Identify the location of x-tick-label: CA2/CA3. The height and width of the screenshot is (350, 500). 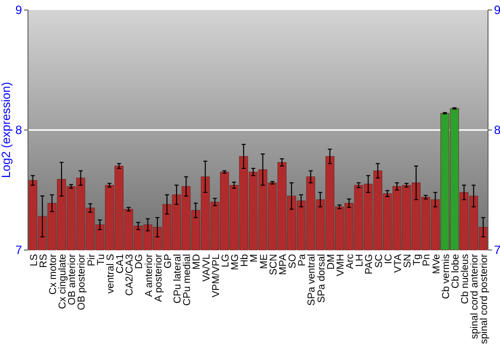
(130, 275).